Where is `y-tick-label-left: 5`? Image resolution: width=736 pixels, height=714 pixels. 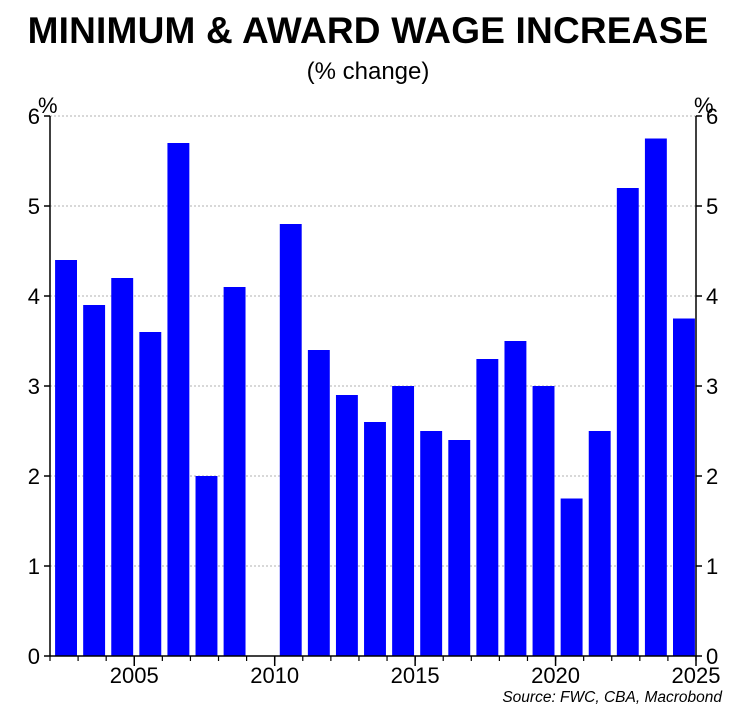
y-tick-label-left: 5 is located at coordinates (34, 206).